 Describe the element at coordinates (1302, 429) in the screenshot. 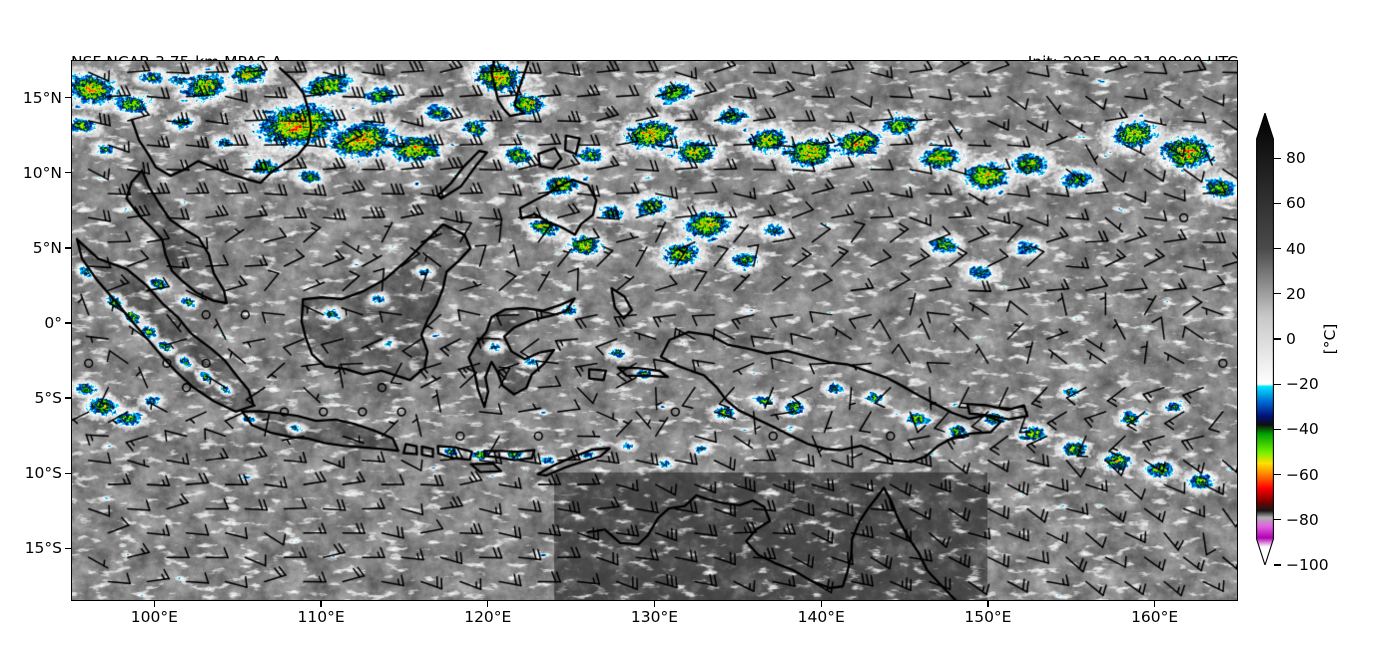

I see `colorbar-tick-label: −40` at that location.